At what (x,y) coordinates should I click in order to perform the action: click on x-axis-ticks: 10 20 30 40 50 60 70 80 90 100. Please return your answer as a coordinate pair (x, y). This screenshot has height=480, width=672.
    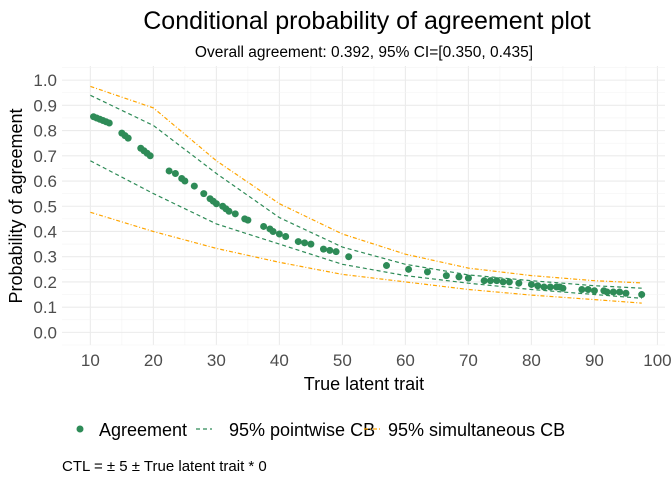
    Looking at the image, I should click on (376, 360).